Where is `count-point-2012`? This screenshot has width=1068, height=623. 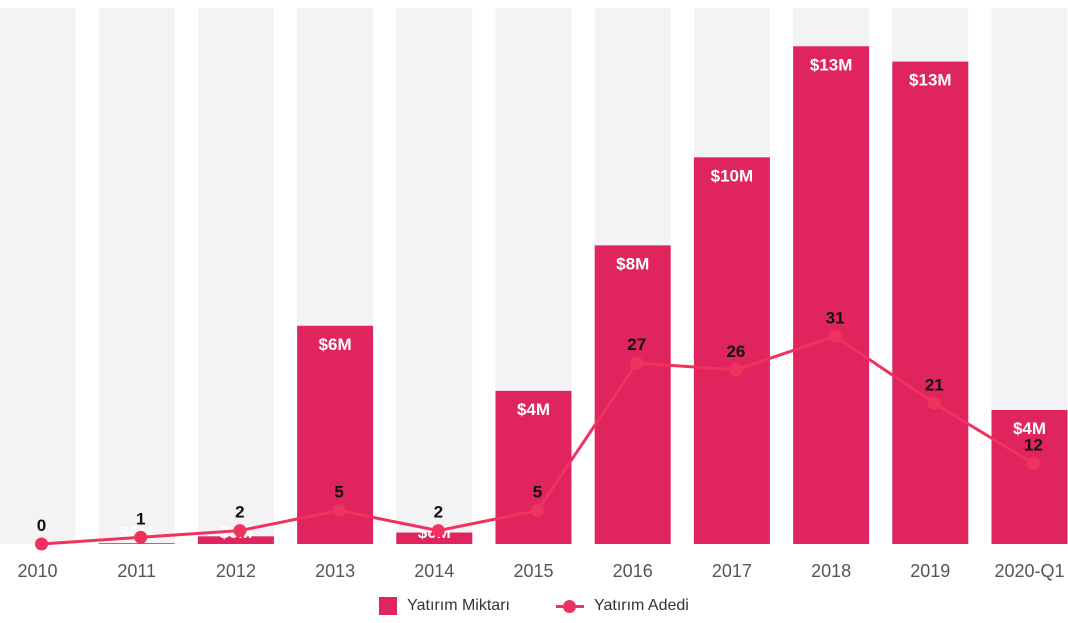
count-point-2012 is located at coordinates (240, 531).